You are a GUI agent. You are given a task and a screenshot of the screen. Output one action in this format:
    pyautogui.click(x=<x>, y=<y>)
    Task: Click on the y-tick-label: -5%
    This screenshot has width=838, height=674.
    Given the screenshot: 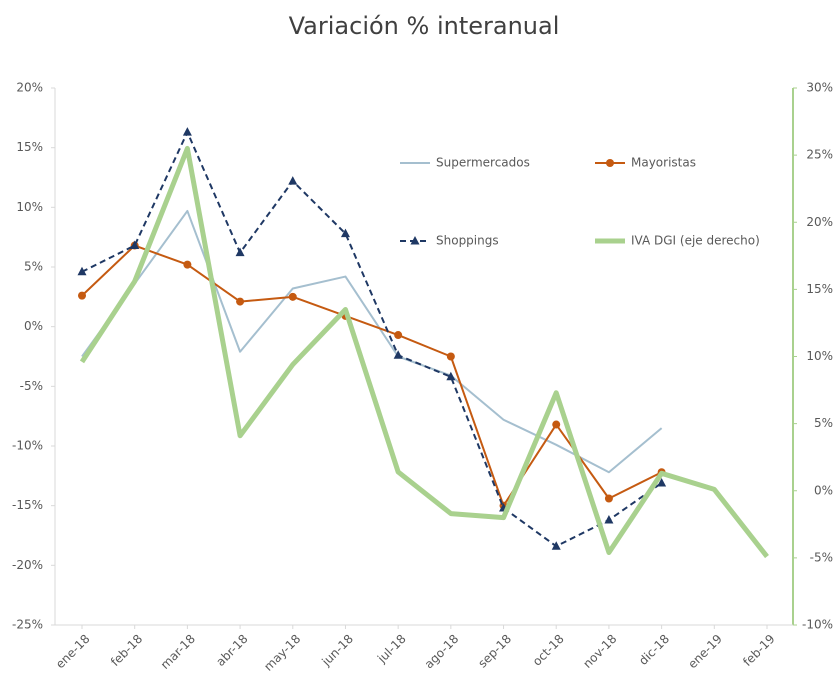 What is the action you would take?
    pyautogui.click(x=31, y=386)
    